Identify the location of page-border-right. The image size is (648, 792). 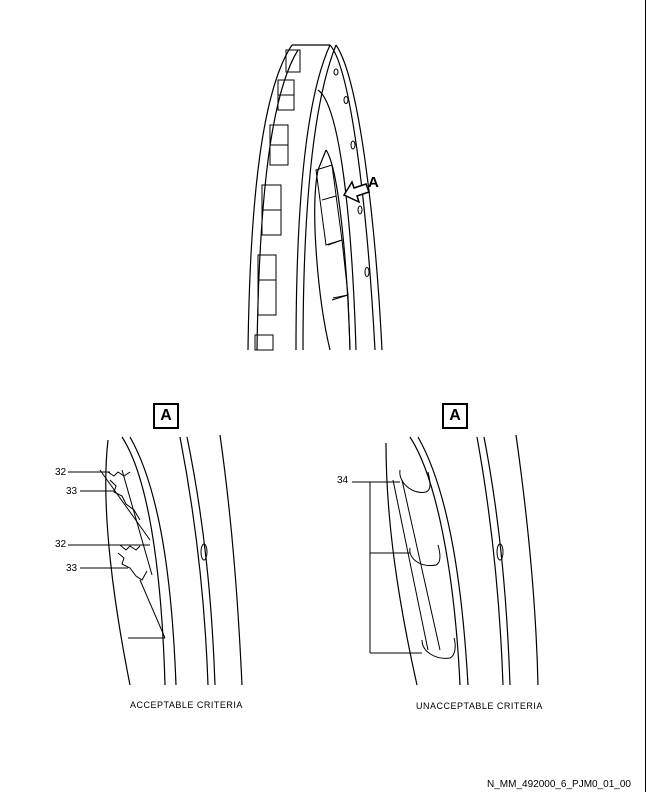
(645, 396).